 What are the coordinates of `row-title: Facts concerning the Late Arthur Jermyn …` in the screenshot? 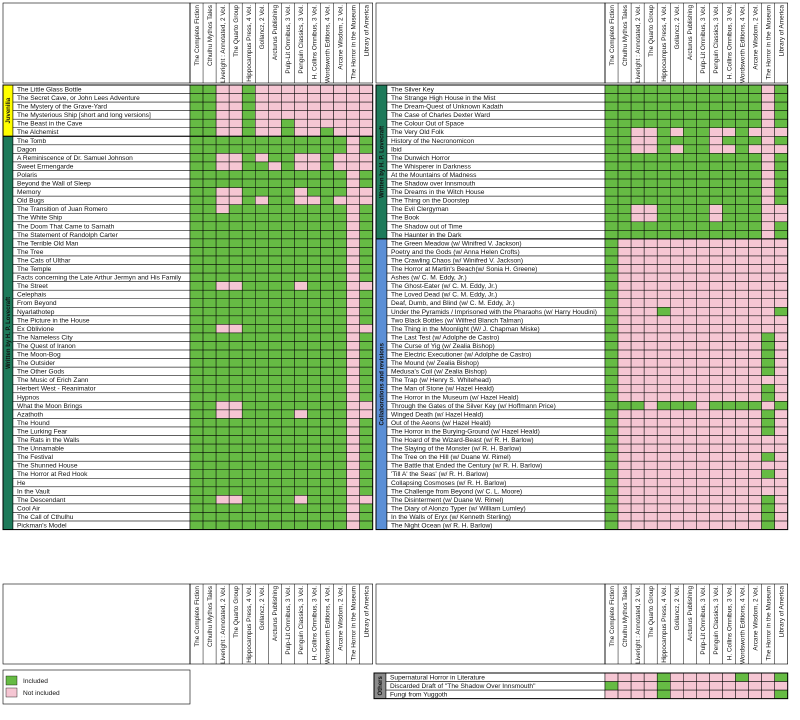 It's located at (99, 278).